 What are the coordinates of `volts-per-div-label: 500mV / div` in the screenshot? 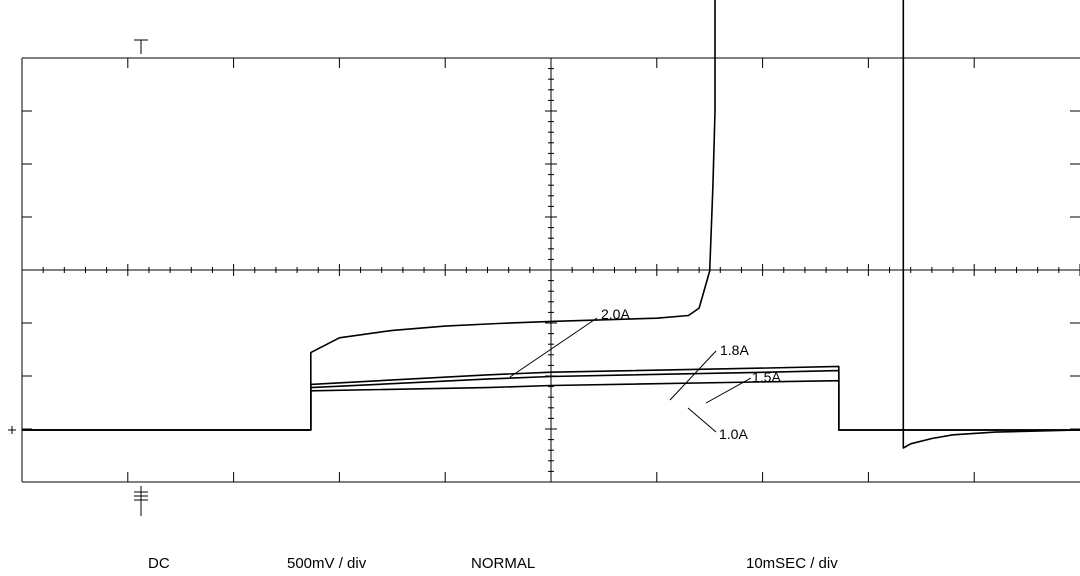 It's located at (327, 563).